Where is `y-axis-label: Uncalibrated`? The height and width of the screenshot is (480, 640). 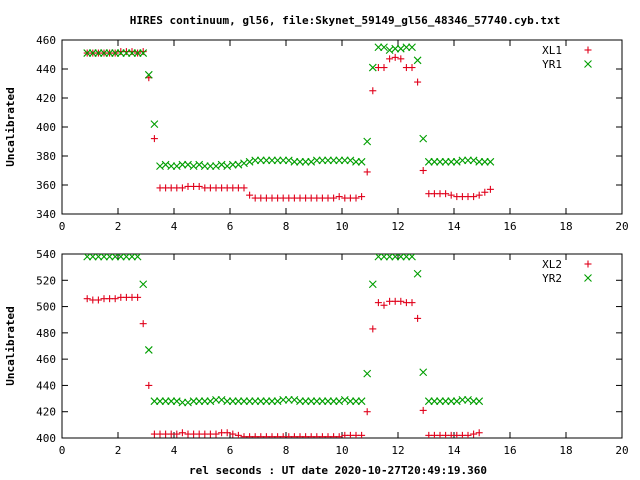 y-axis-label: Uncalibrated is located at coordinates (10, 126).